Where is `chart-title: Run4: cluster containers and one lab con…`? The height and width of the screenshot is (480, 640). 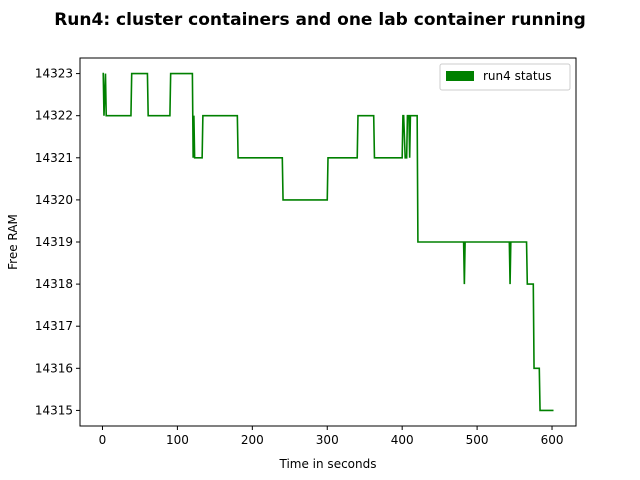
chart-title: Run4: cluster containers and one lab con… is located at coordinates (320, 20).